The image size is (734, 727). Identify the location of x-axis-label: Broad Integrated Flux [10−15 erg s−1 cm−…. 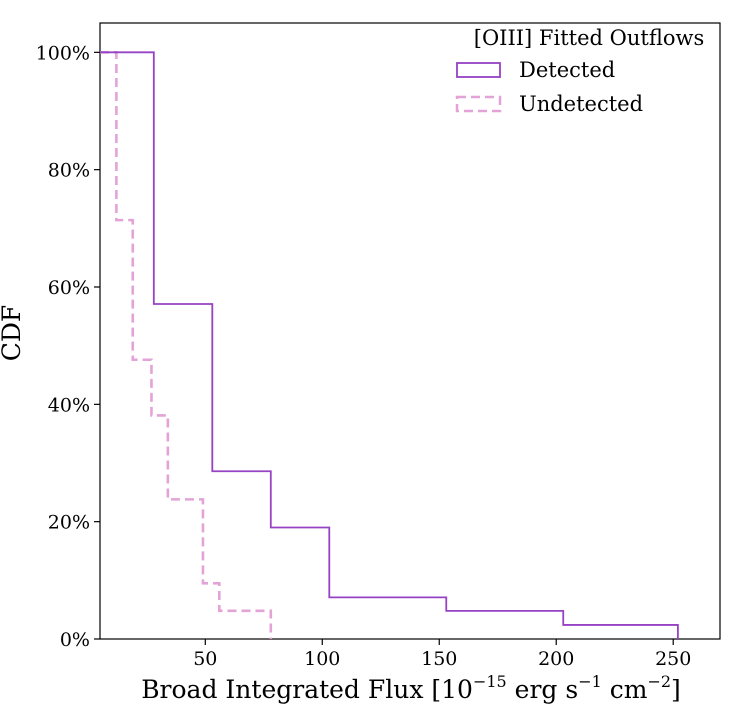
(411, 688).